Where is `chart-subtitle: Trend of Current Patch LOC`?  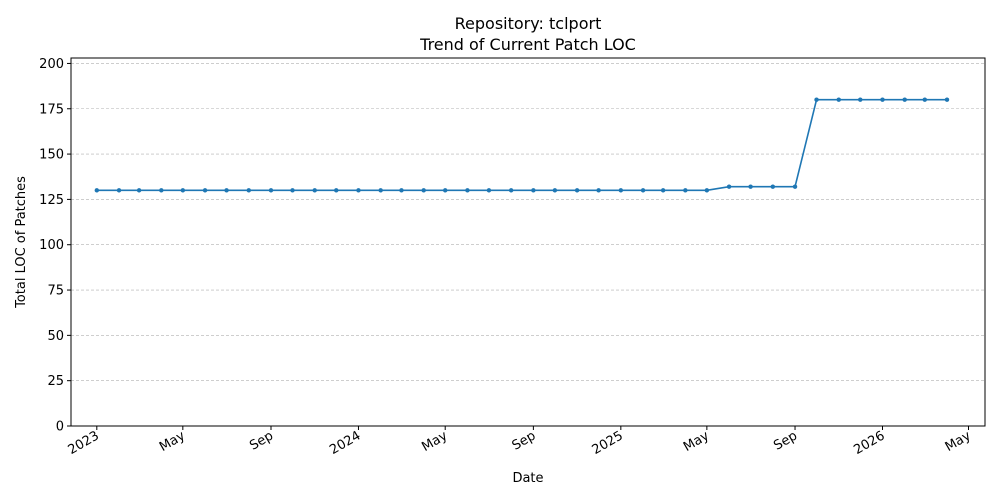
chart-subtitle: Trend of Current Patch LOC is located at coordinates (527, 44).